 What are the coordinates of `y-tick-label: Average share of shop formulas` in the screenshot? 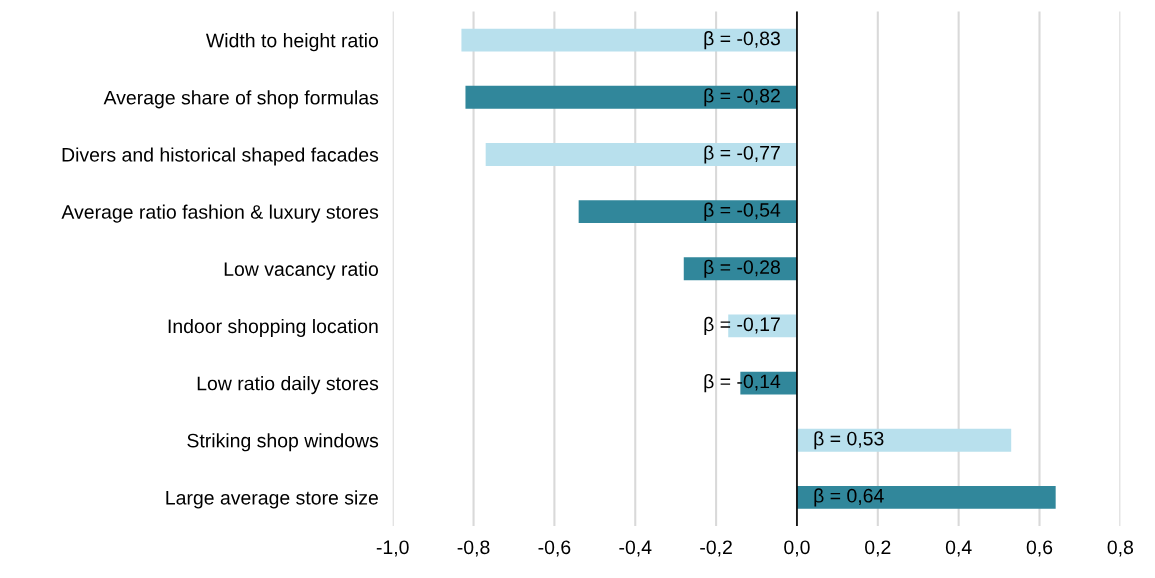 It's located at (241, 99).